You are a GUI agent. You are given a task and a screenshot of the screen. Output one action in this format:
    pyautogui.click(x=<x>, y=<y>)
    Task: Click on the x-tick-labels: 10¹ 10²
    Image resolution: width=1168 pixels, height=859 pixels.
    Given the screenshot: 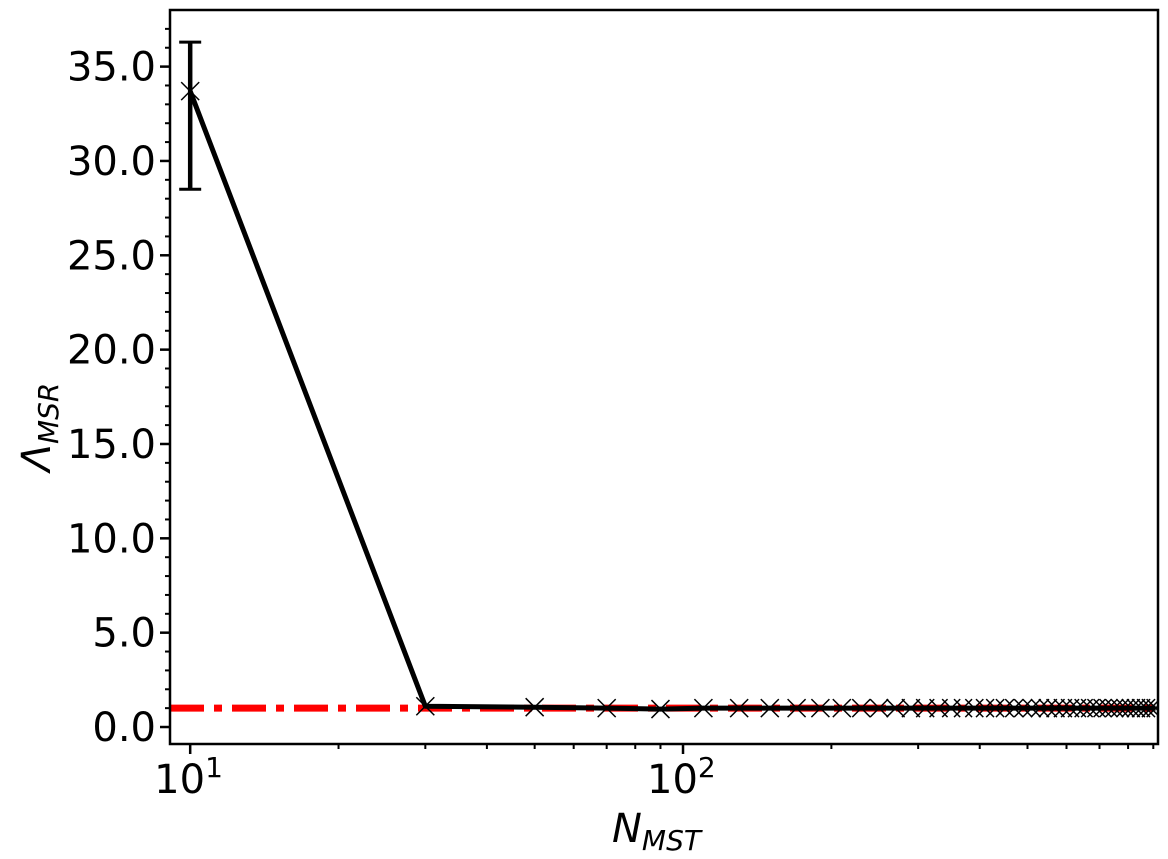 What is the action you would take?
    pyautogui.click(x=435, y=777)
    